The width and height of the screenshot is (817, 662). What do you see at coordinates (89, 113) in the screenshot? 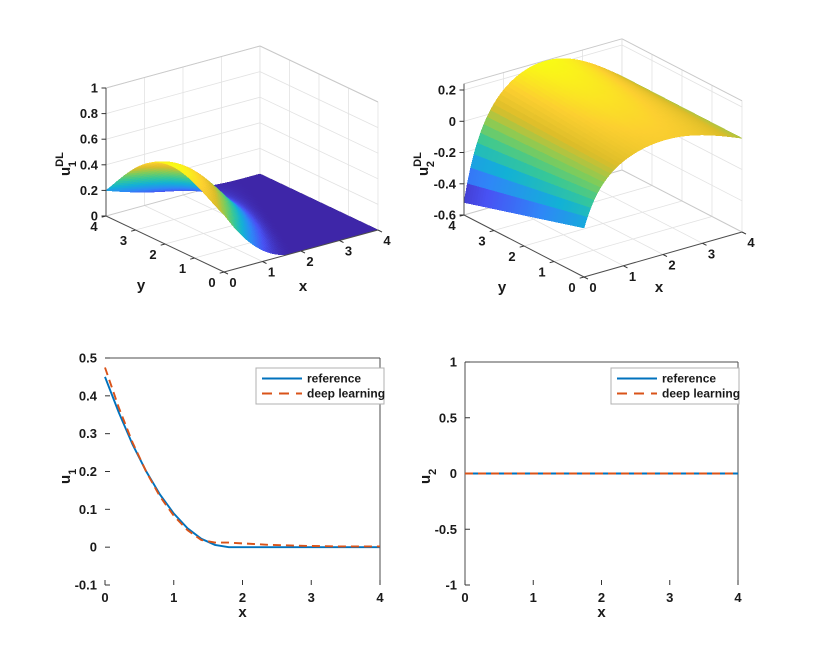
I see `z-tick-label: 0.8` at bounding box center [89, 113].